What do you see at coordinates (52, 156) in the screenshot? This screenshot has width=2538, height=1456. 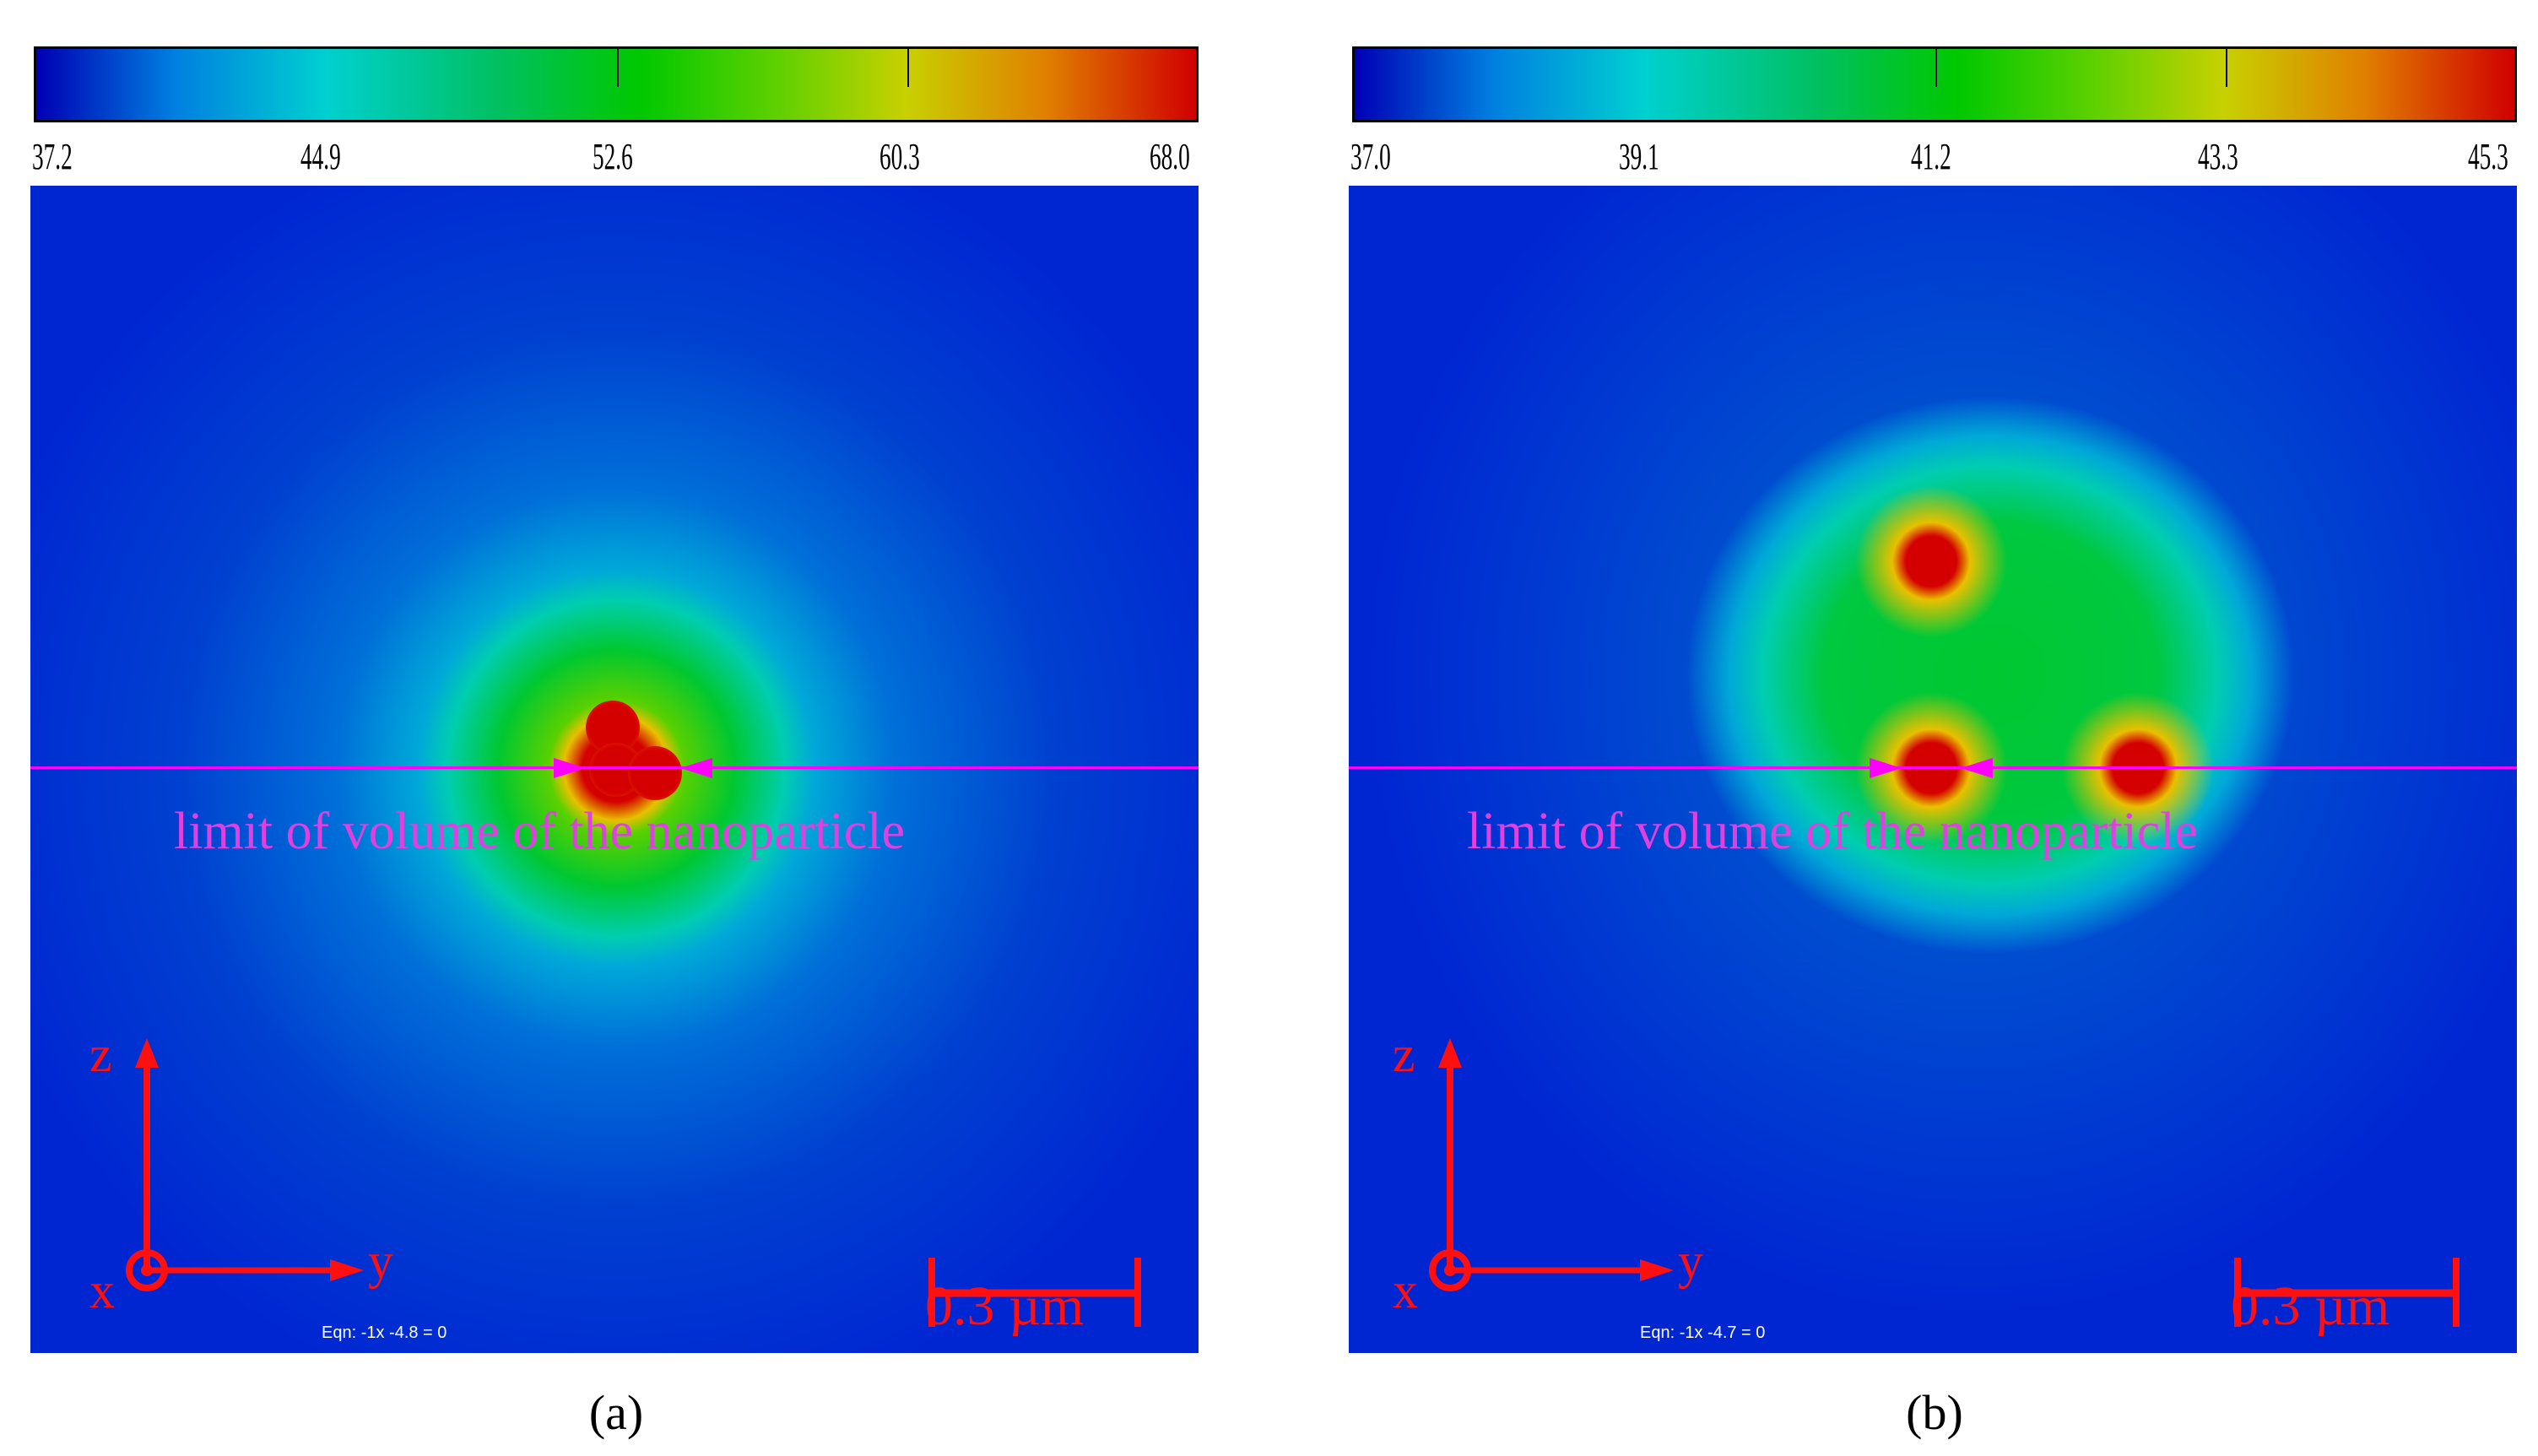 I see `colorbar-label: 37.2` at bounding box center [52, 156].